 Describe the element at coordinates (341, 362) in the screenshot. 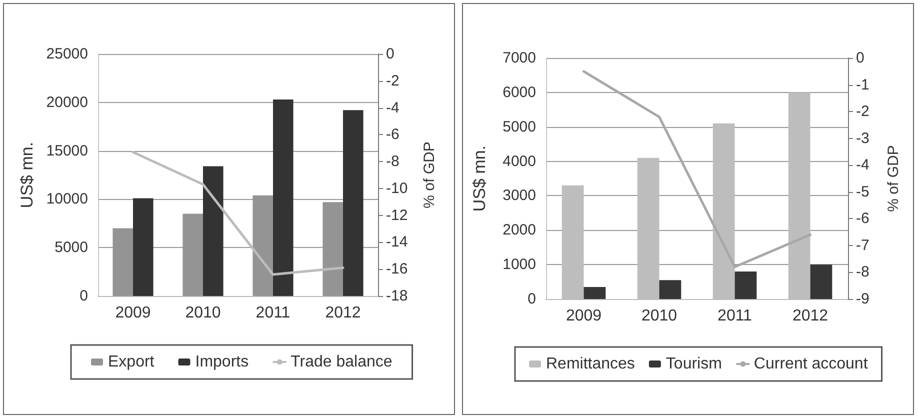

I see `legend-label: Trade balance` at that location.